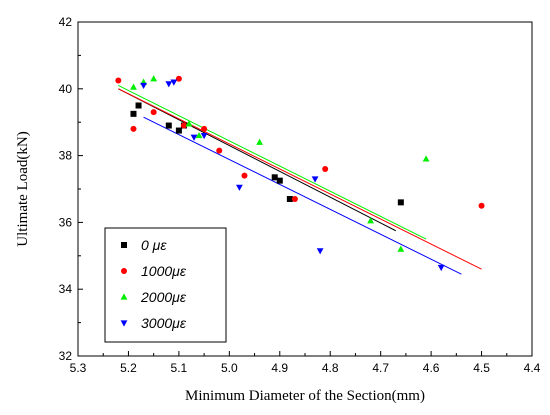 Image resolution: width=550 pixels, height=415 pixels. Describe the element at coordinates (78, 368) in the screenshot. I see `x-tick-label: 5.3` at that location.